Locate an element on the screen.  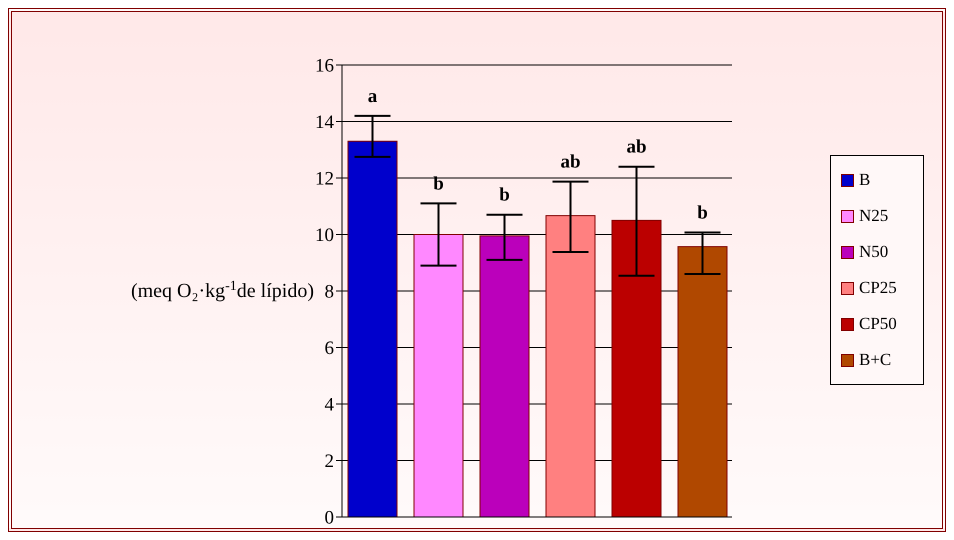
y-tick-label: 8 is located at coordinates (329, 292).